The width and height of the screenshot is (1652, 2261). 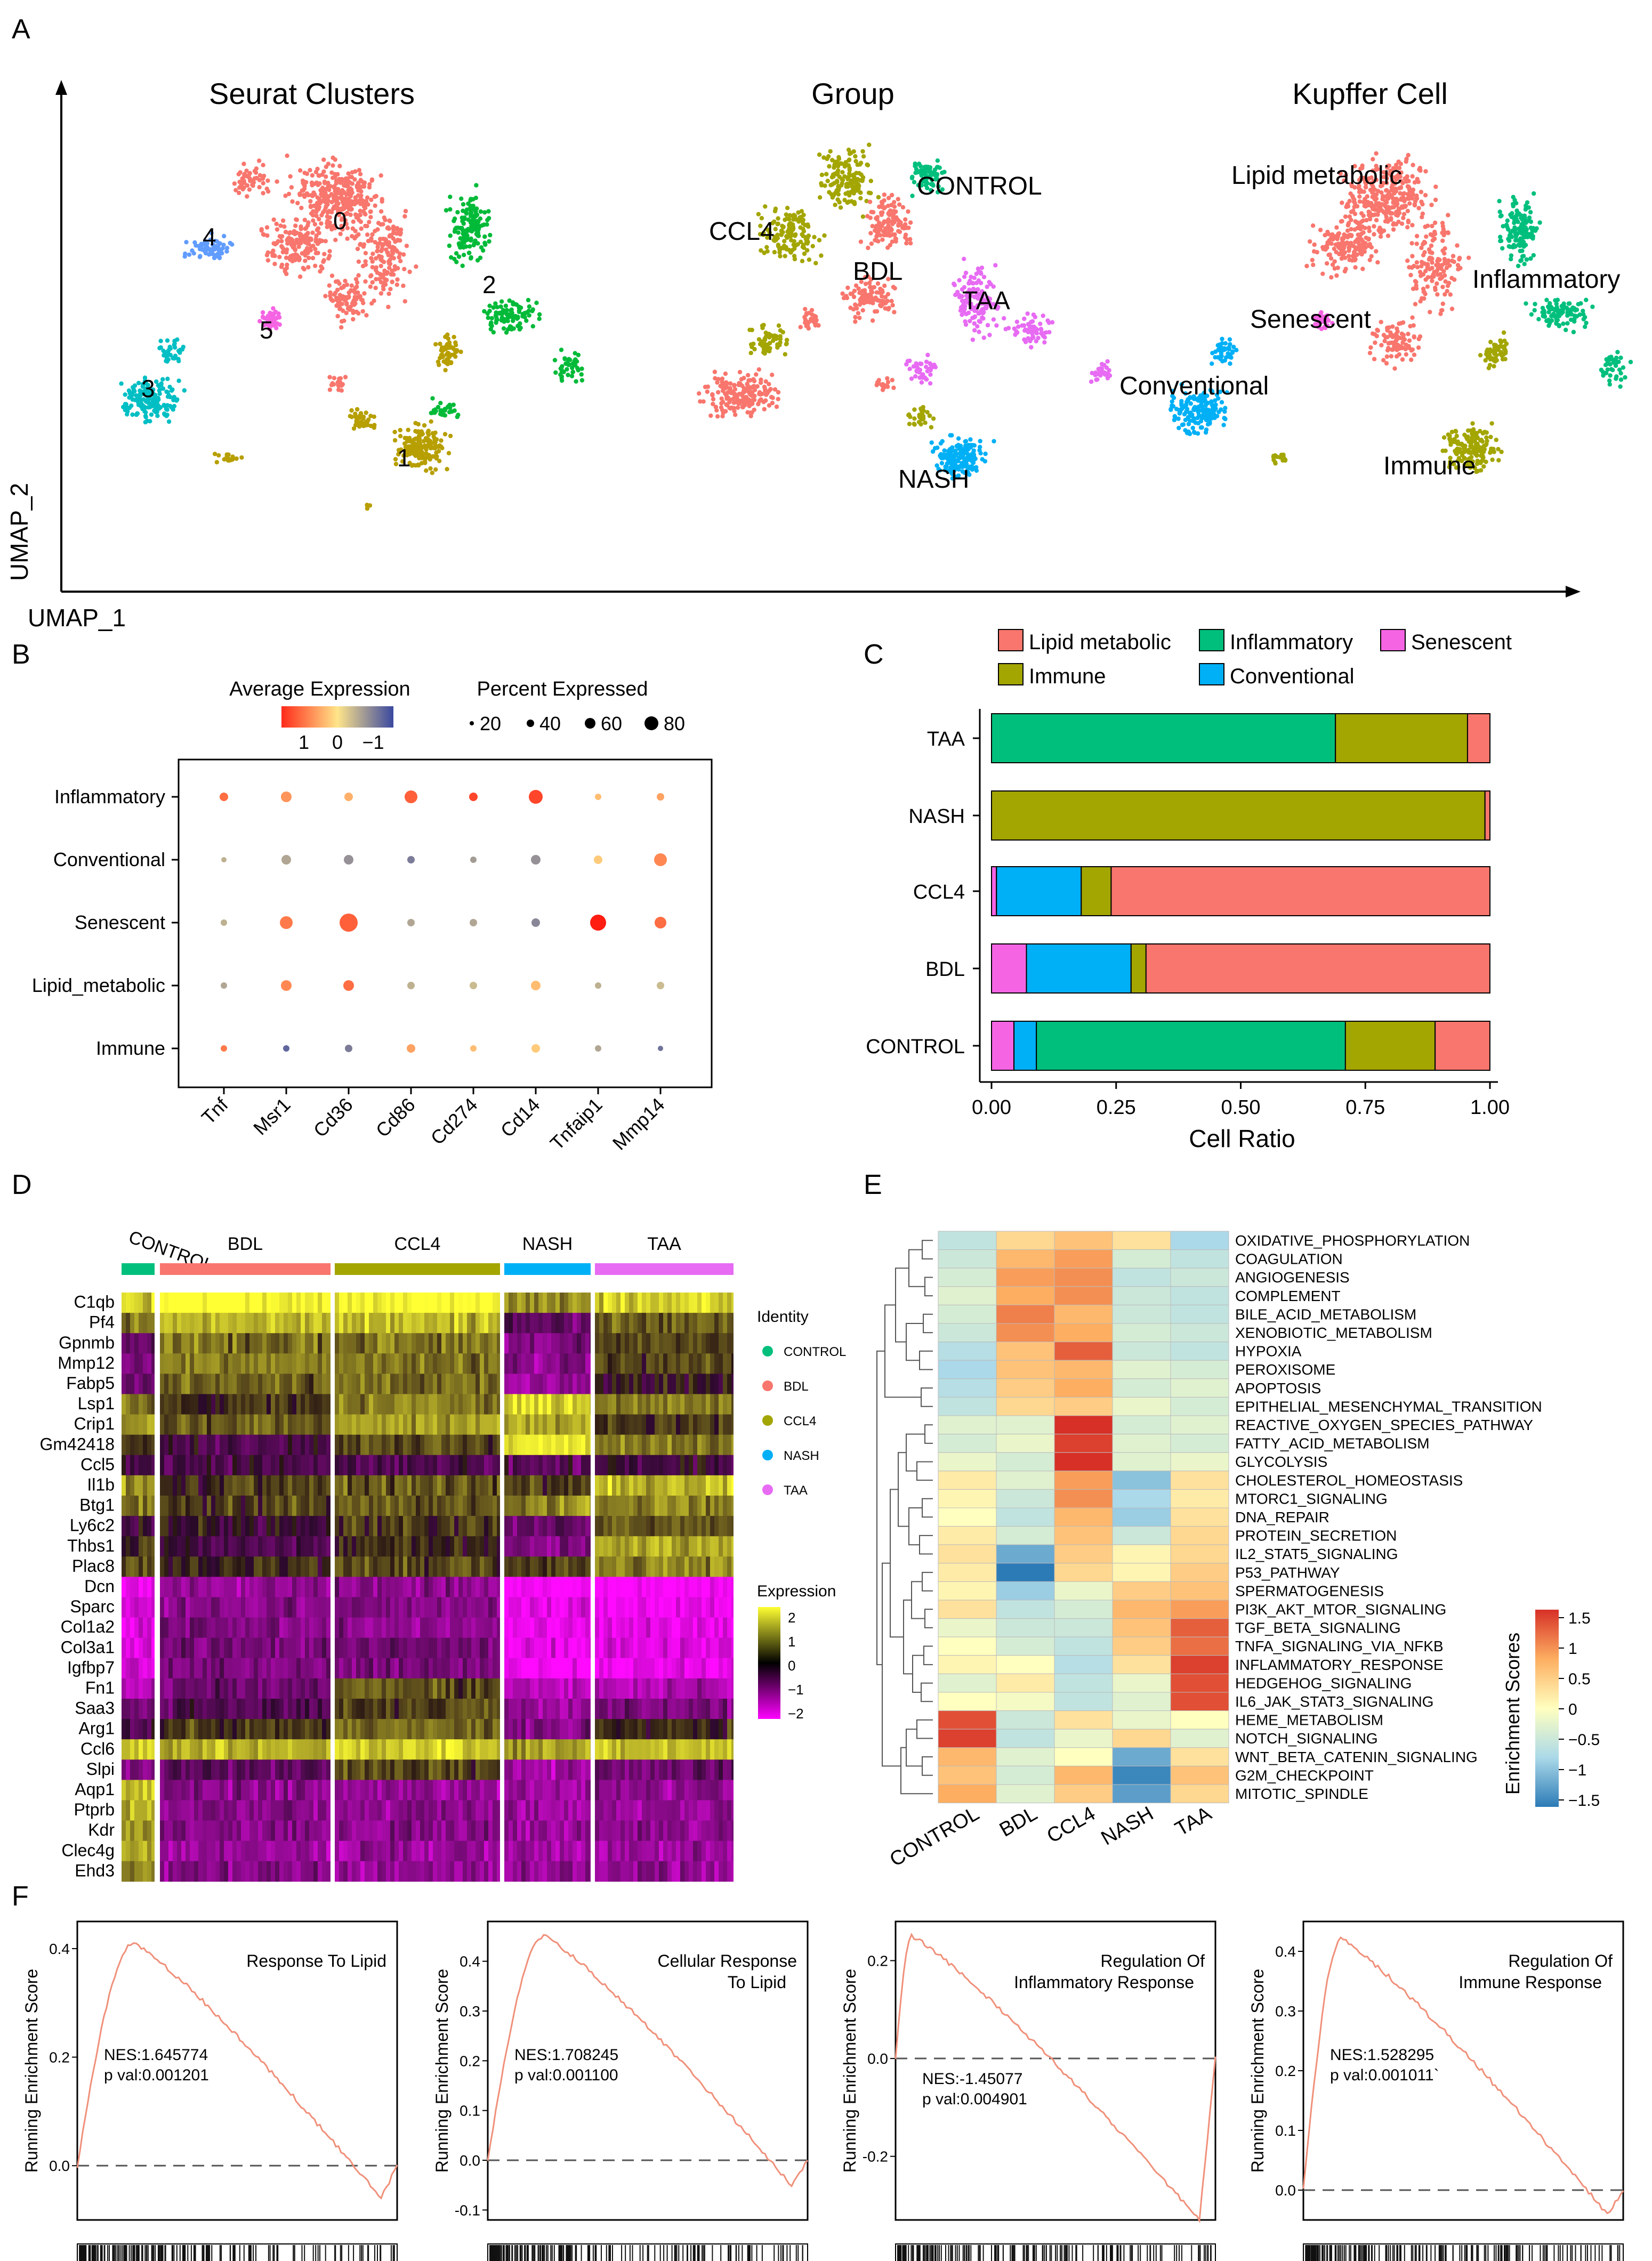 What do you see at coordinates (1461, 642) in the screenshot?
I see `bar-legend-label-senescent: Senescent` at bounding box center [1461, 642].